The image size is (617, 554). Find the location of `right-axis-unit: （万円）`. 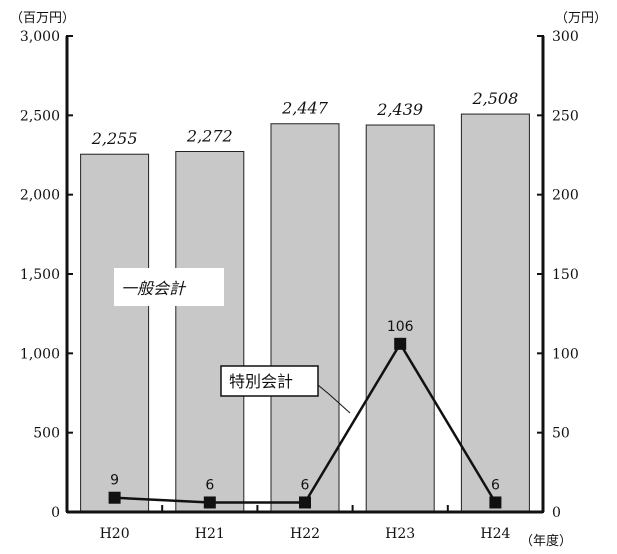

right-axis-unit: （万円） is located at coordinates (581, 18).